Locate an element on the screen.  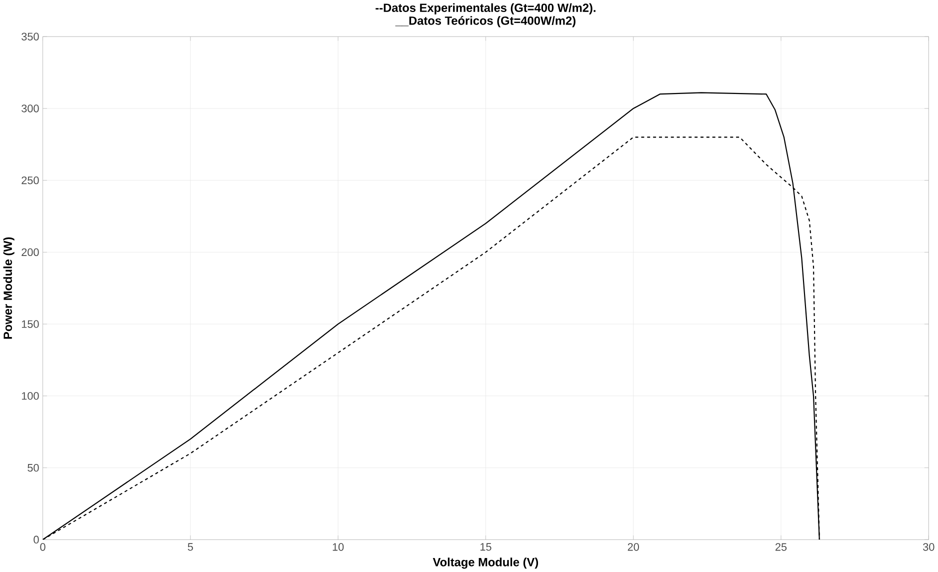
y-tick-label: 0 is located at coordinates (36, 540).